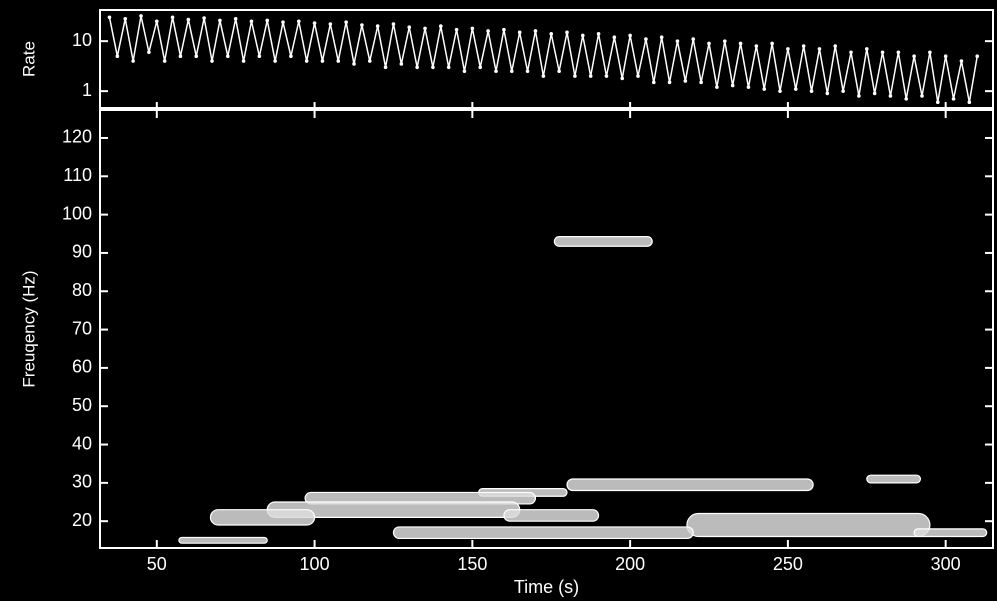 The image size is (997, 601). Describe the element at coordinates (28, 59) in the screenshot. I see `y-axis-label: Rate` at that location.